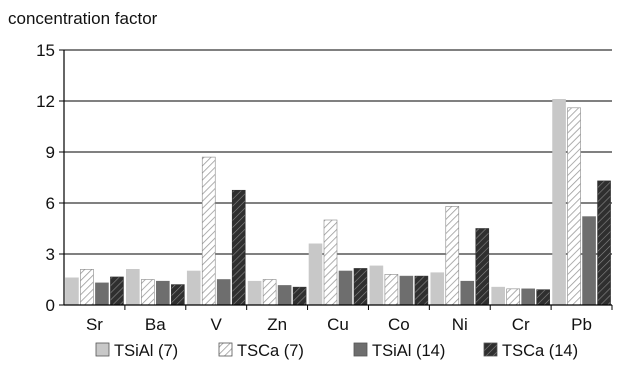 The image size is (617, 377). Describe the element at coordinates (94, 324) in the screenshot. I see `x-tick-label-sr: Sr` at that location.